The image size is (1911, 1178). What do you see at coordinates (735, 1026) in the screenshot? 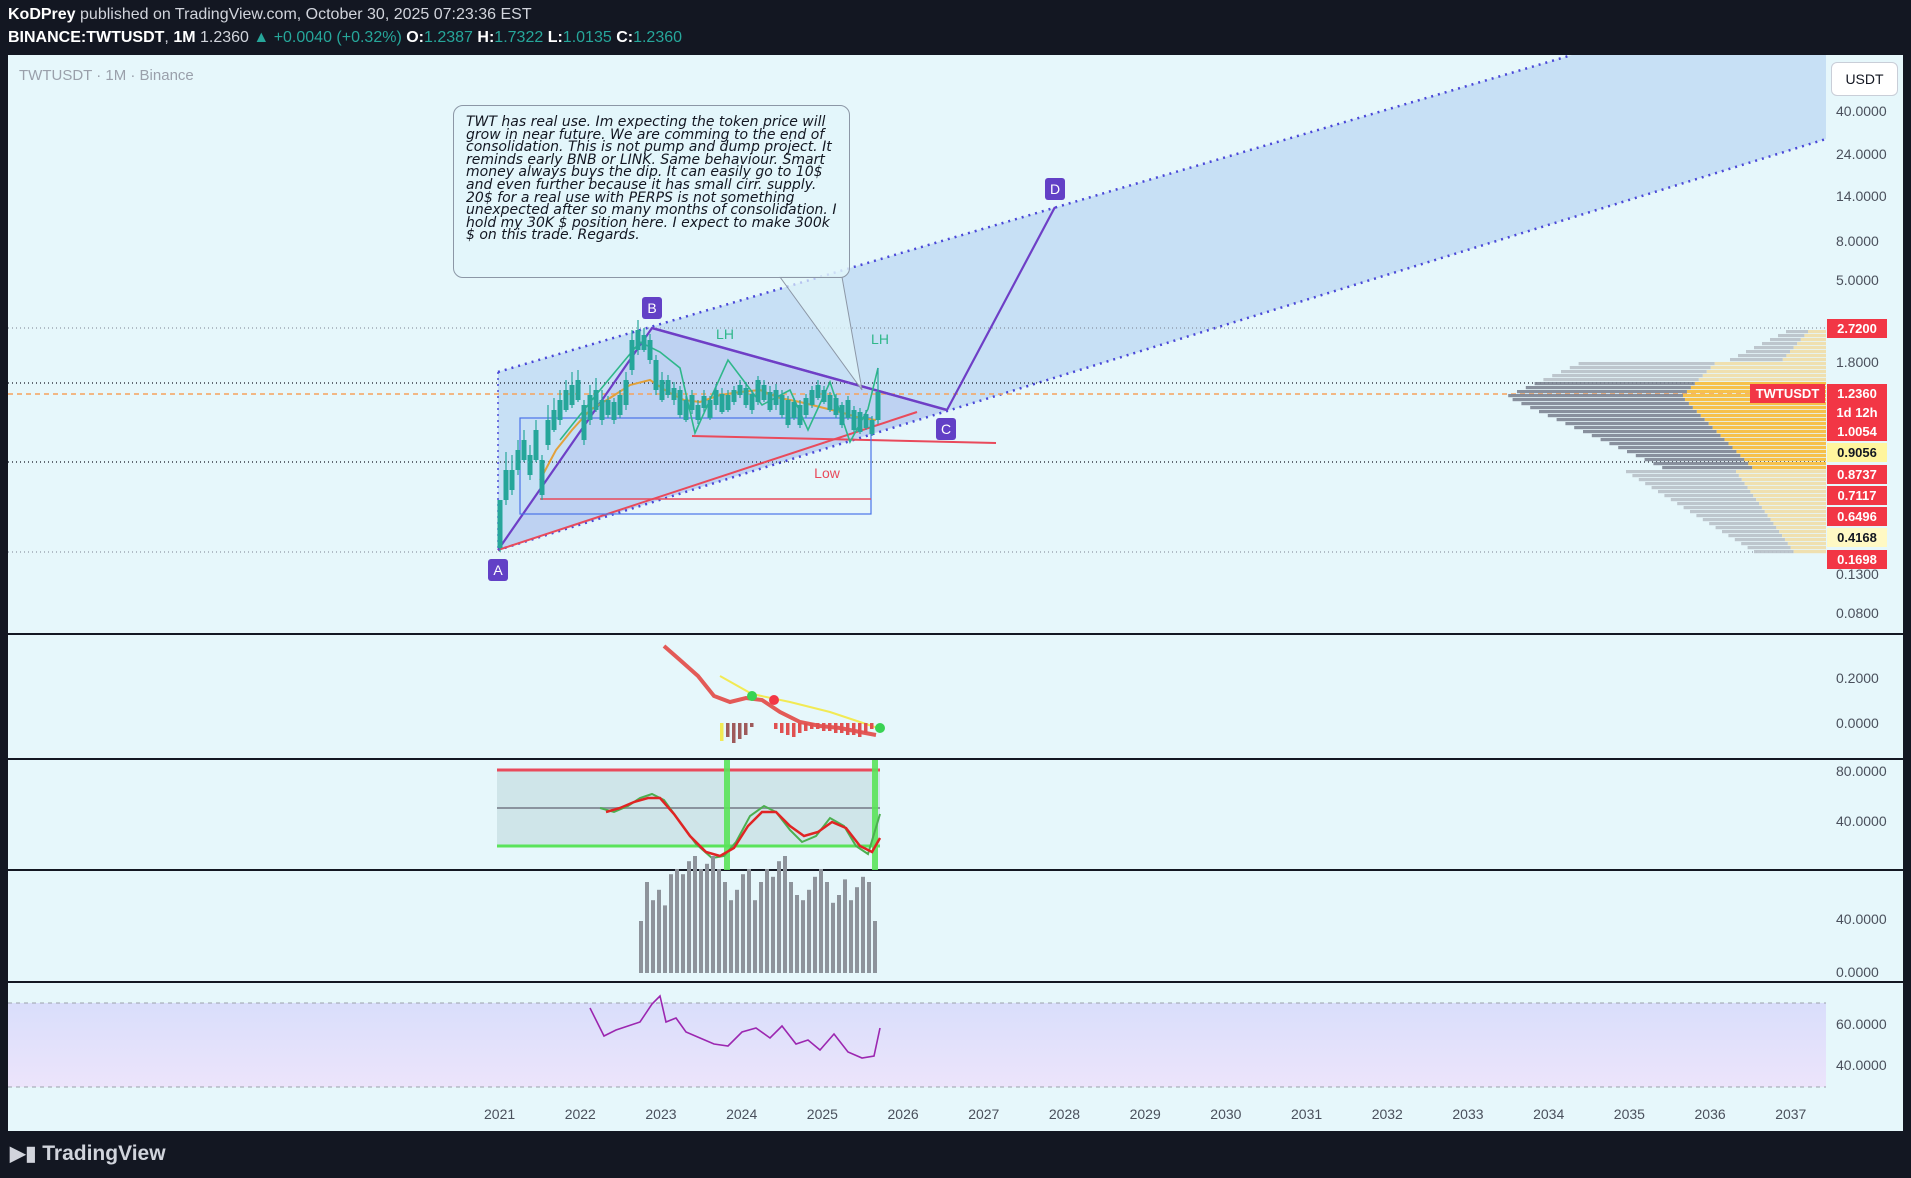
I see `pane5-rsi-line` at bounding box center [735, 1026].